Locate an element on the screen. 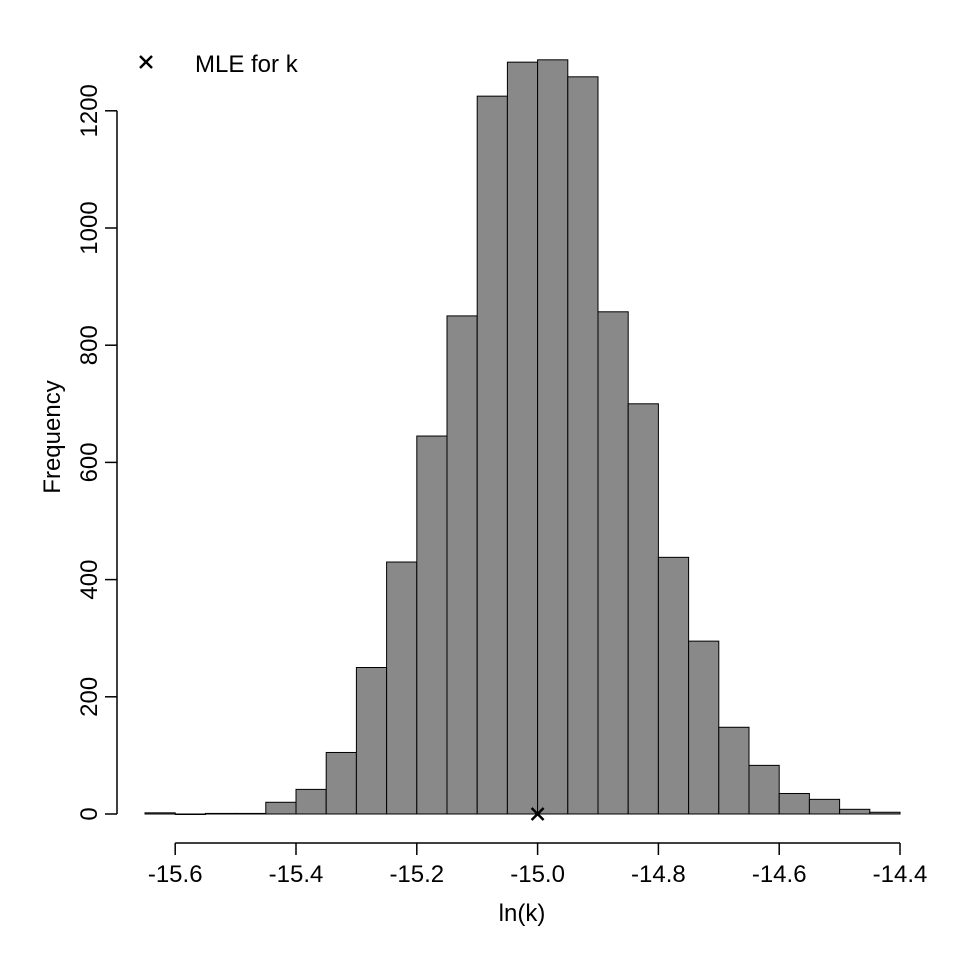 This screenshot has height=965, width=960. y-tick-label: 400 is located at coordinates (89, 580).